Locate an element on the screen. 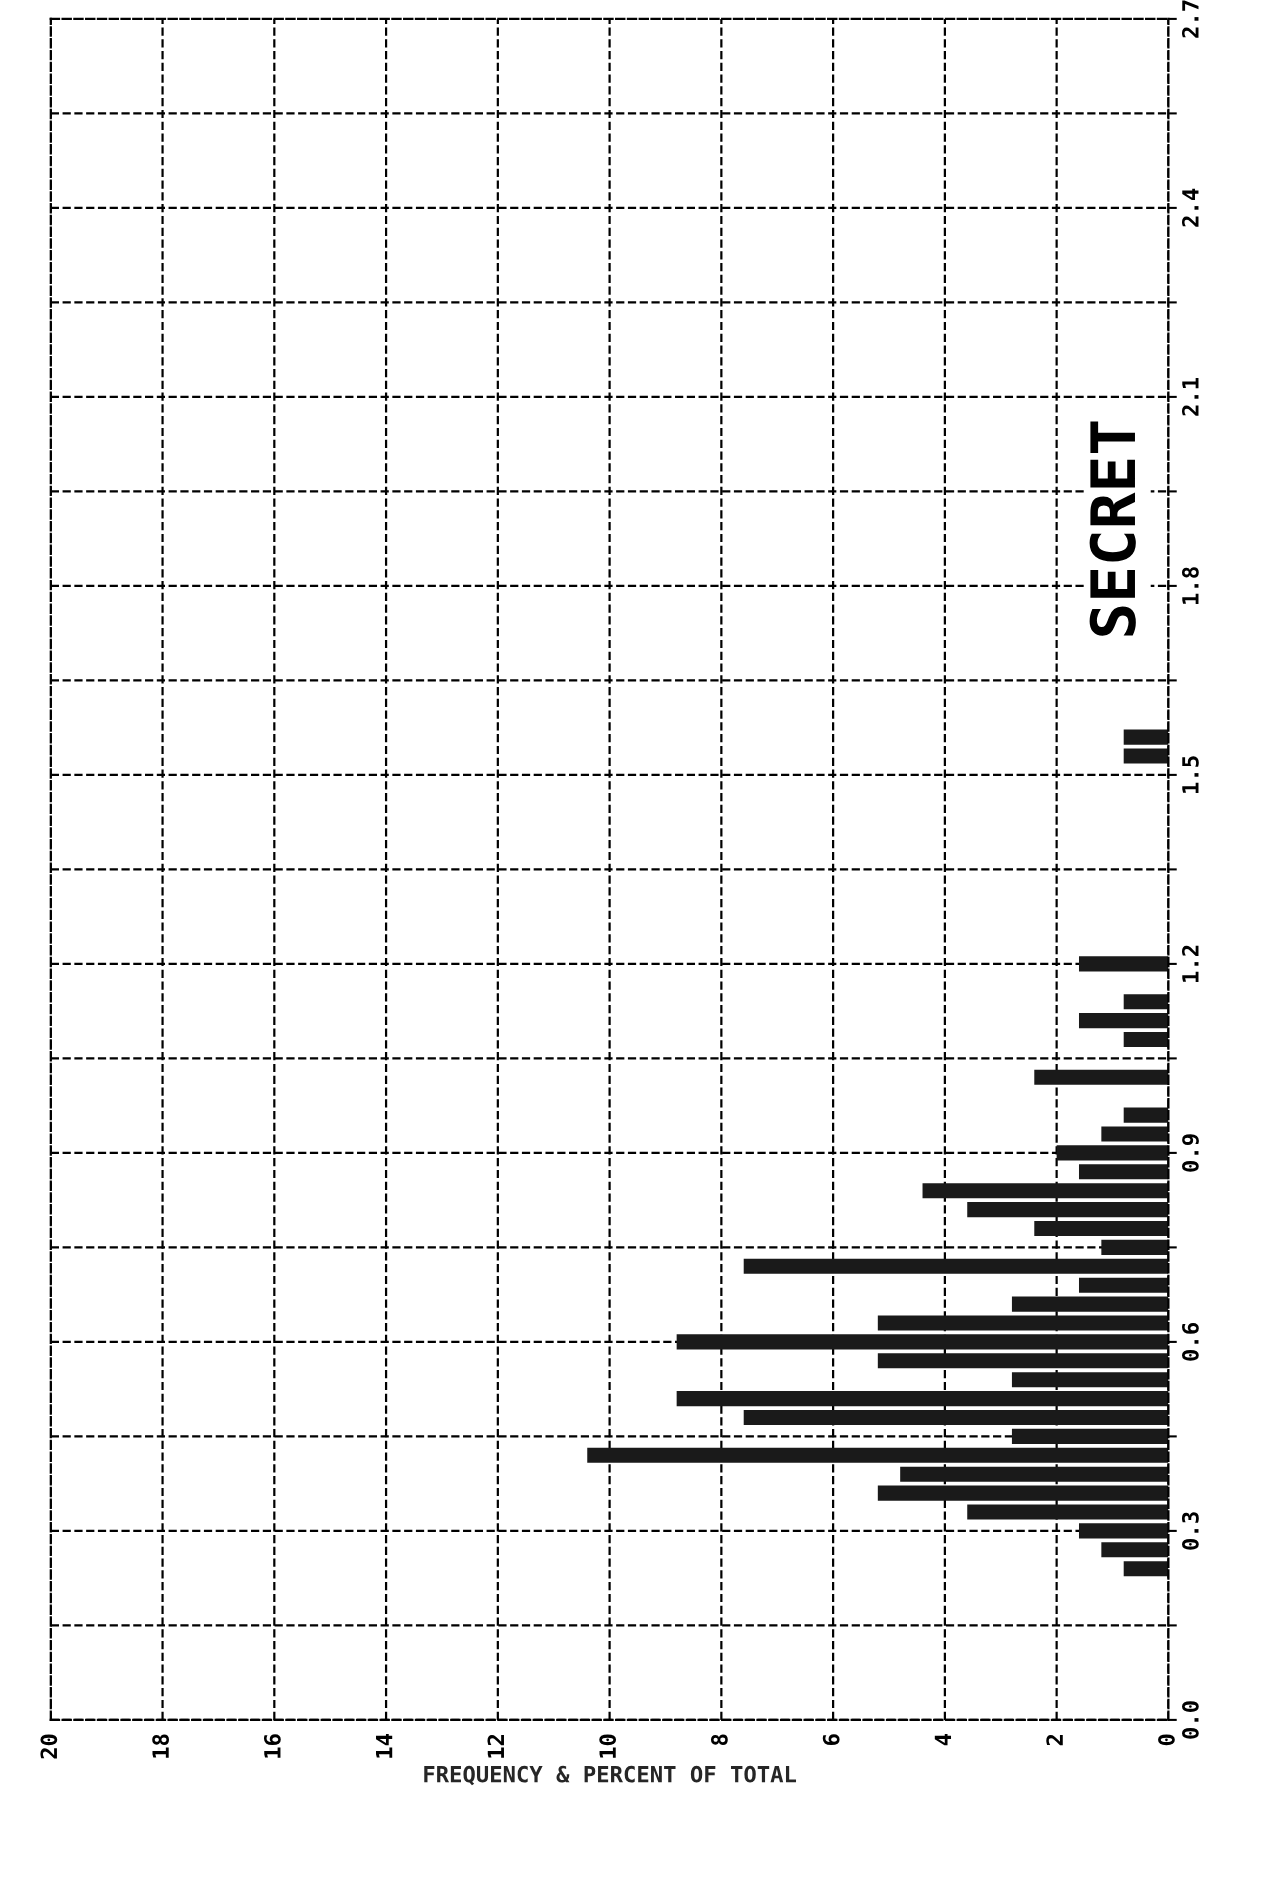  y-tick-label: 0.9 is located at coordinates (1190, 1153).